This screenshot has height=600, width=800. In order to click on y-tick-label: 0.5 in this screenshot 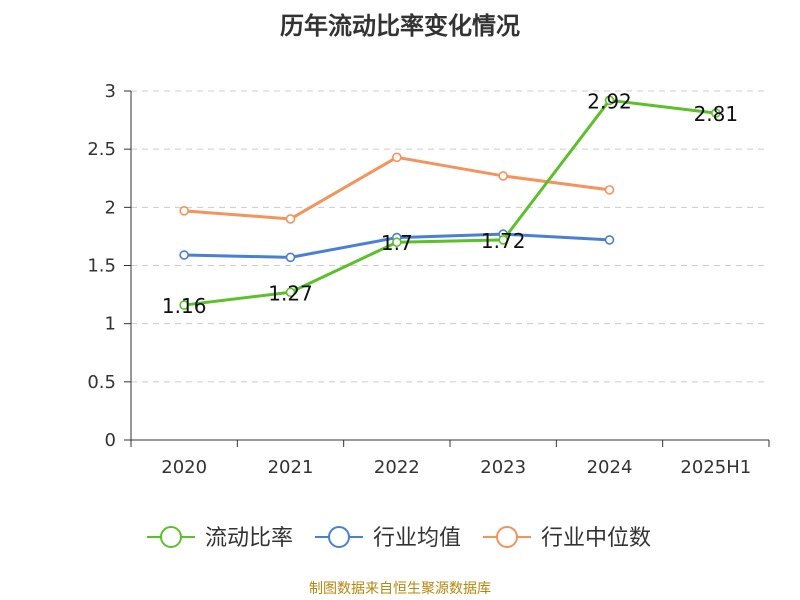, I will do `click(101, 382)`.